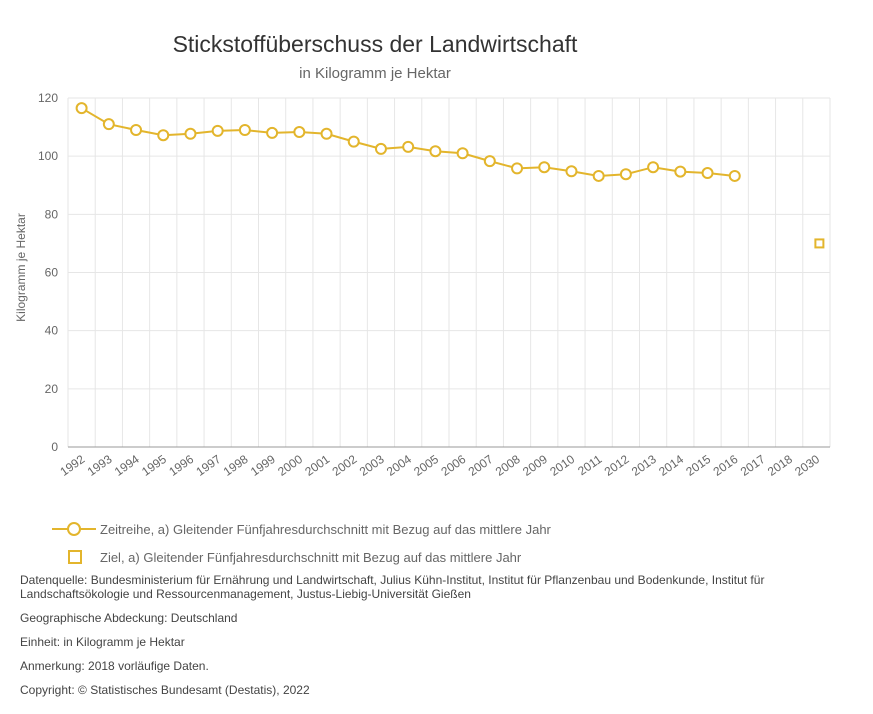 This screenshot has width=873, height=714. What do you see at coordinates (375, 44) in the screenshot?
I see `chart-title: Stickstoffüberschuss der Landwirtschaft` at bounding box center [375, 44].